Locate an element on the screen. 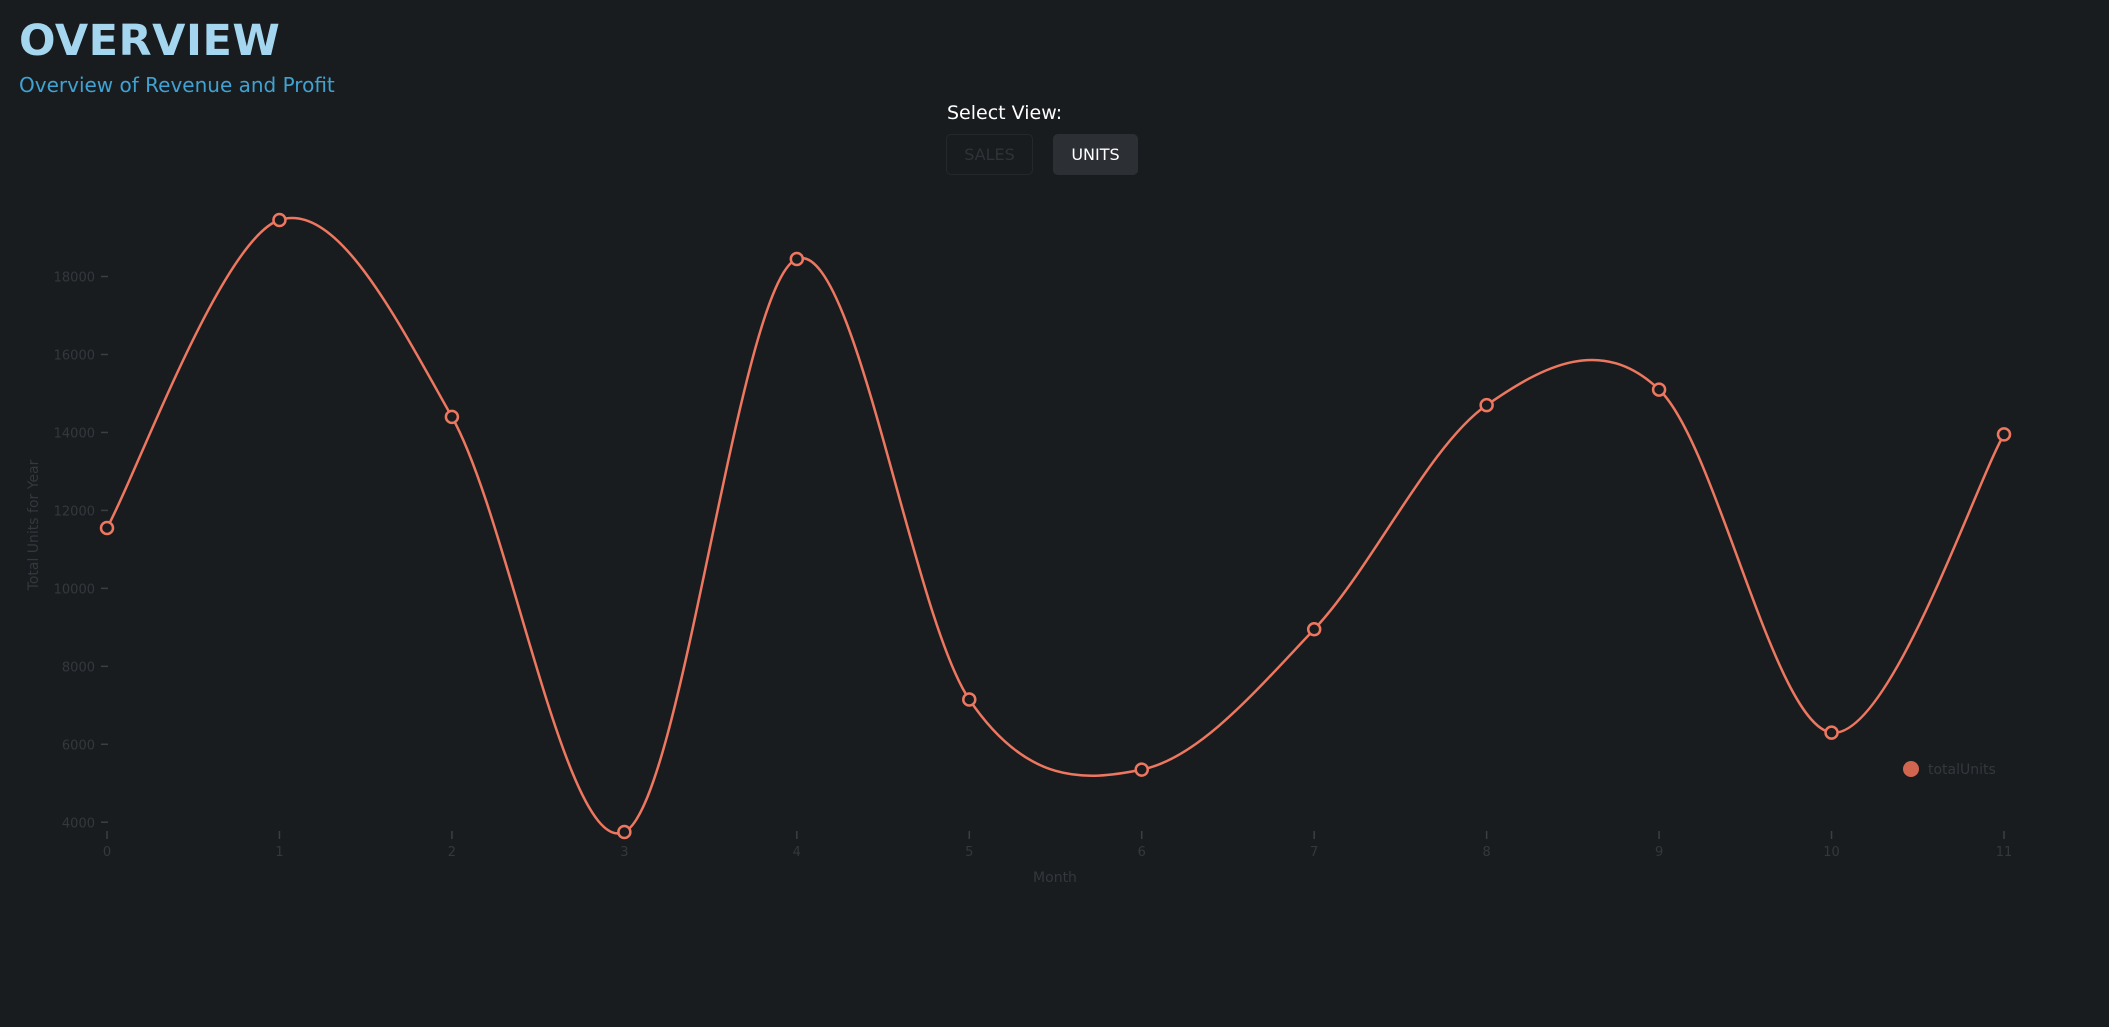 The height and width of the screenshot is (1027, 2109). y-tick-label: 18000 is located at coordinates (74, 278).